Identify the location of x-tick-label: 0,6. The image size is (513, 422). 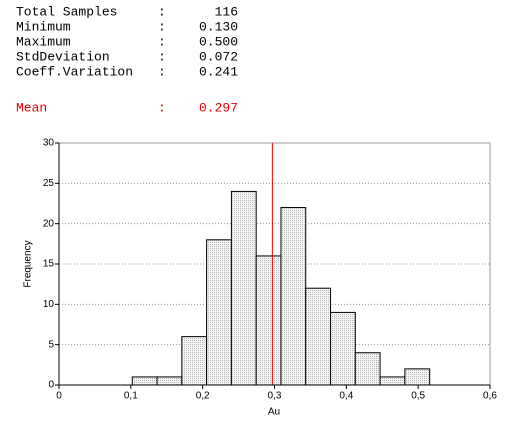
(490, 396).